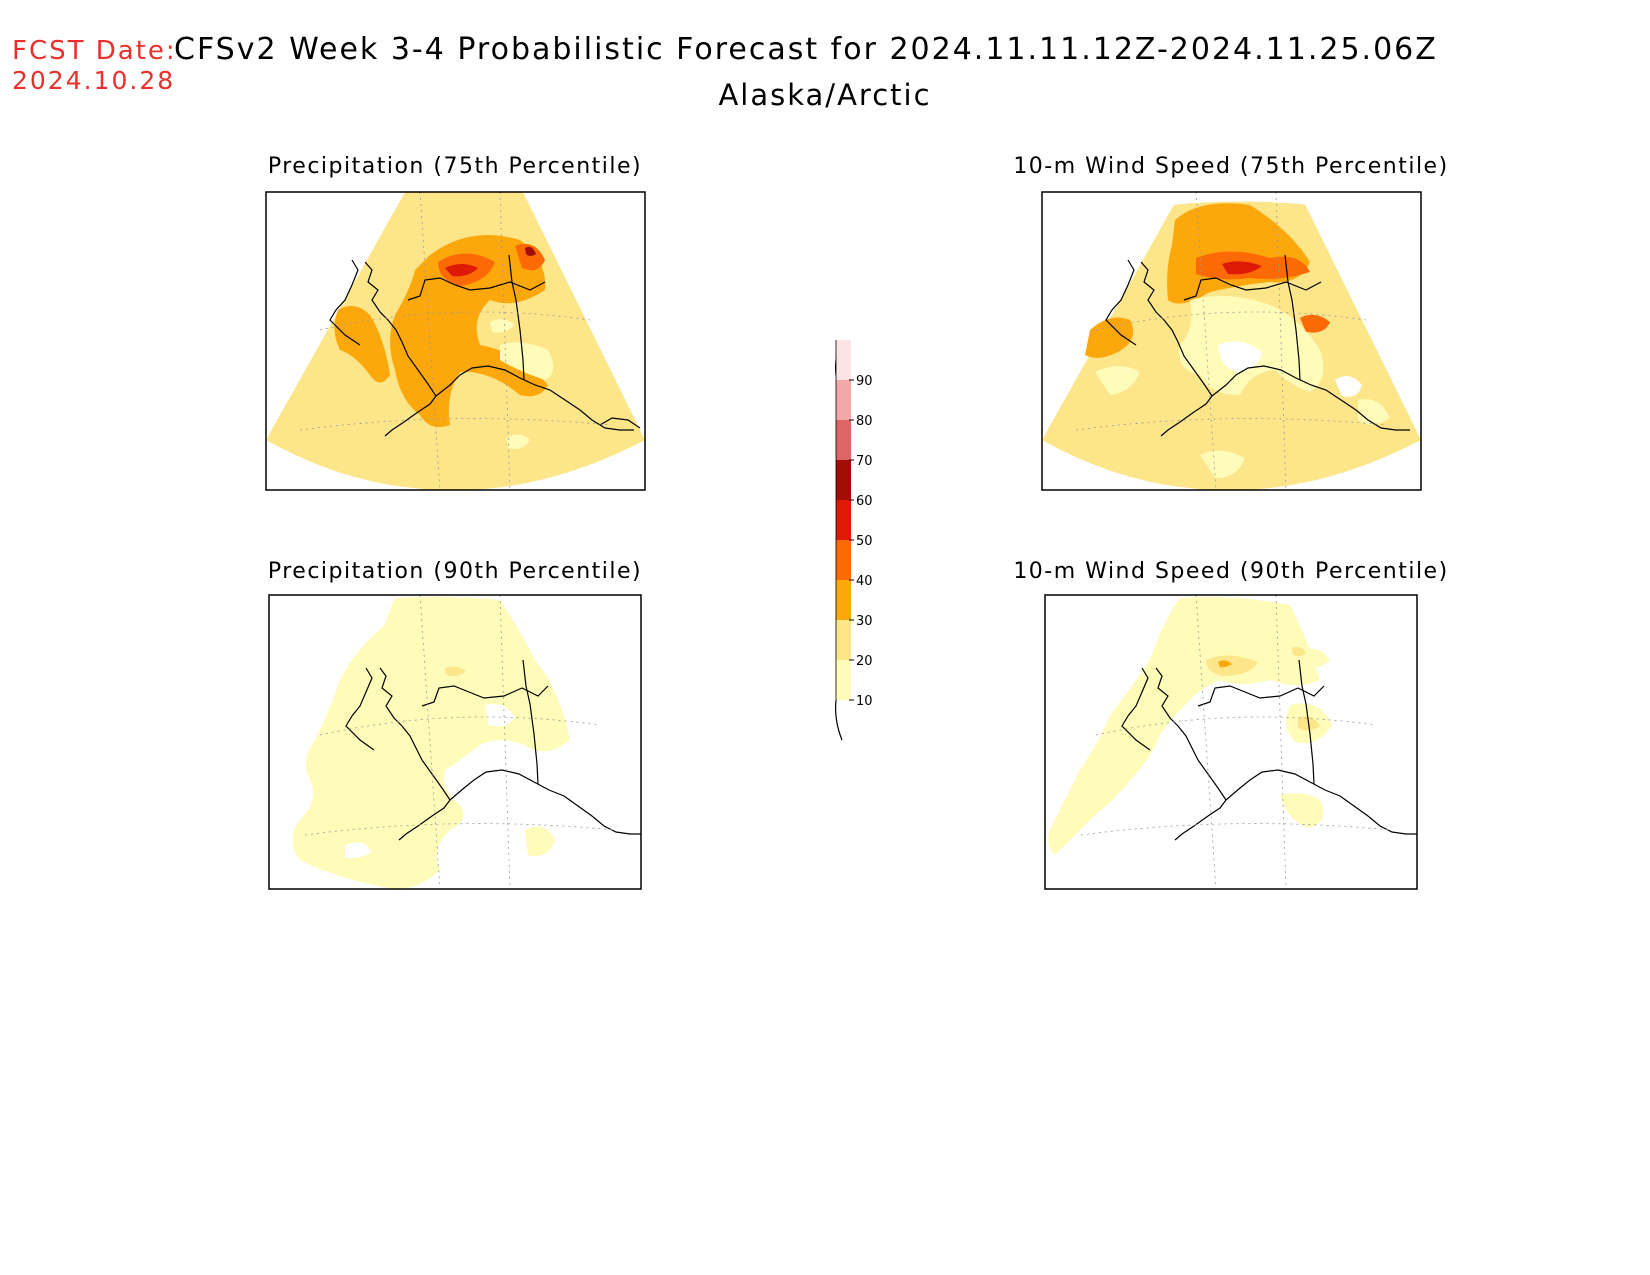 This screenshot has height=1275, width=1650. I want to click on colorbar-bottom-arrow, so click(839, 720).